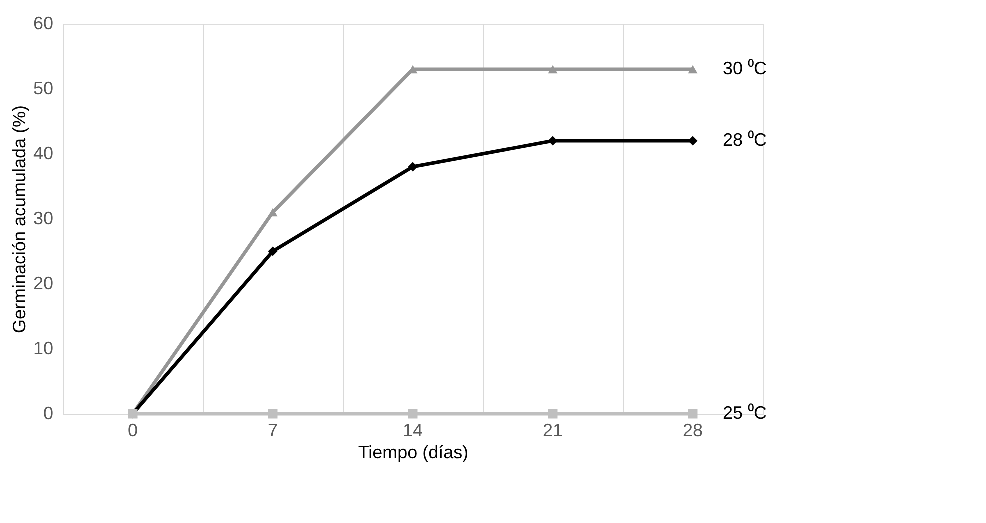  Describe the element at coordinates (19, 219) in the screenshot. I see `y-axis-title: Germinación acumulada (%)` at that location.